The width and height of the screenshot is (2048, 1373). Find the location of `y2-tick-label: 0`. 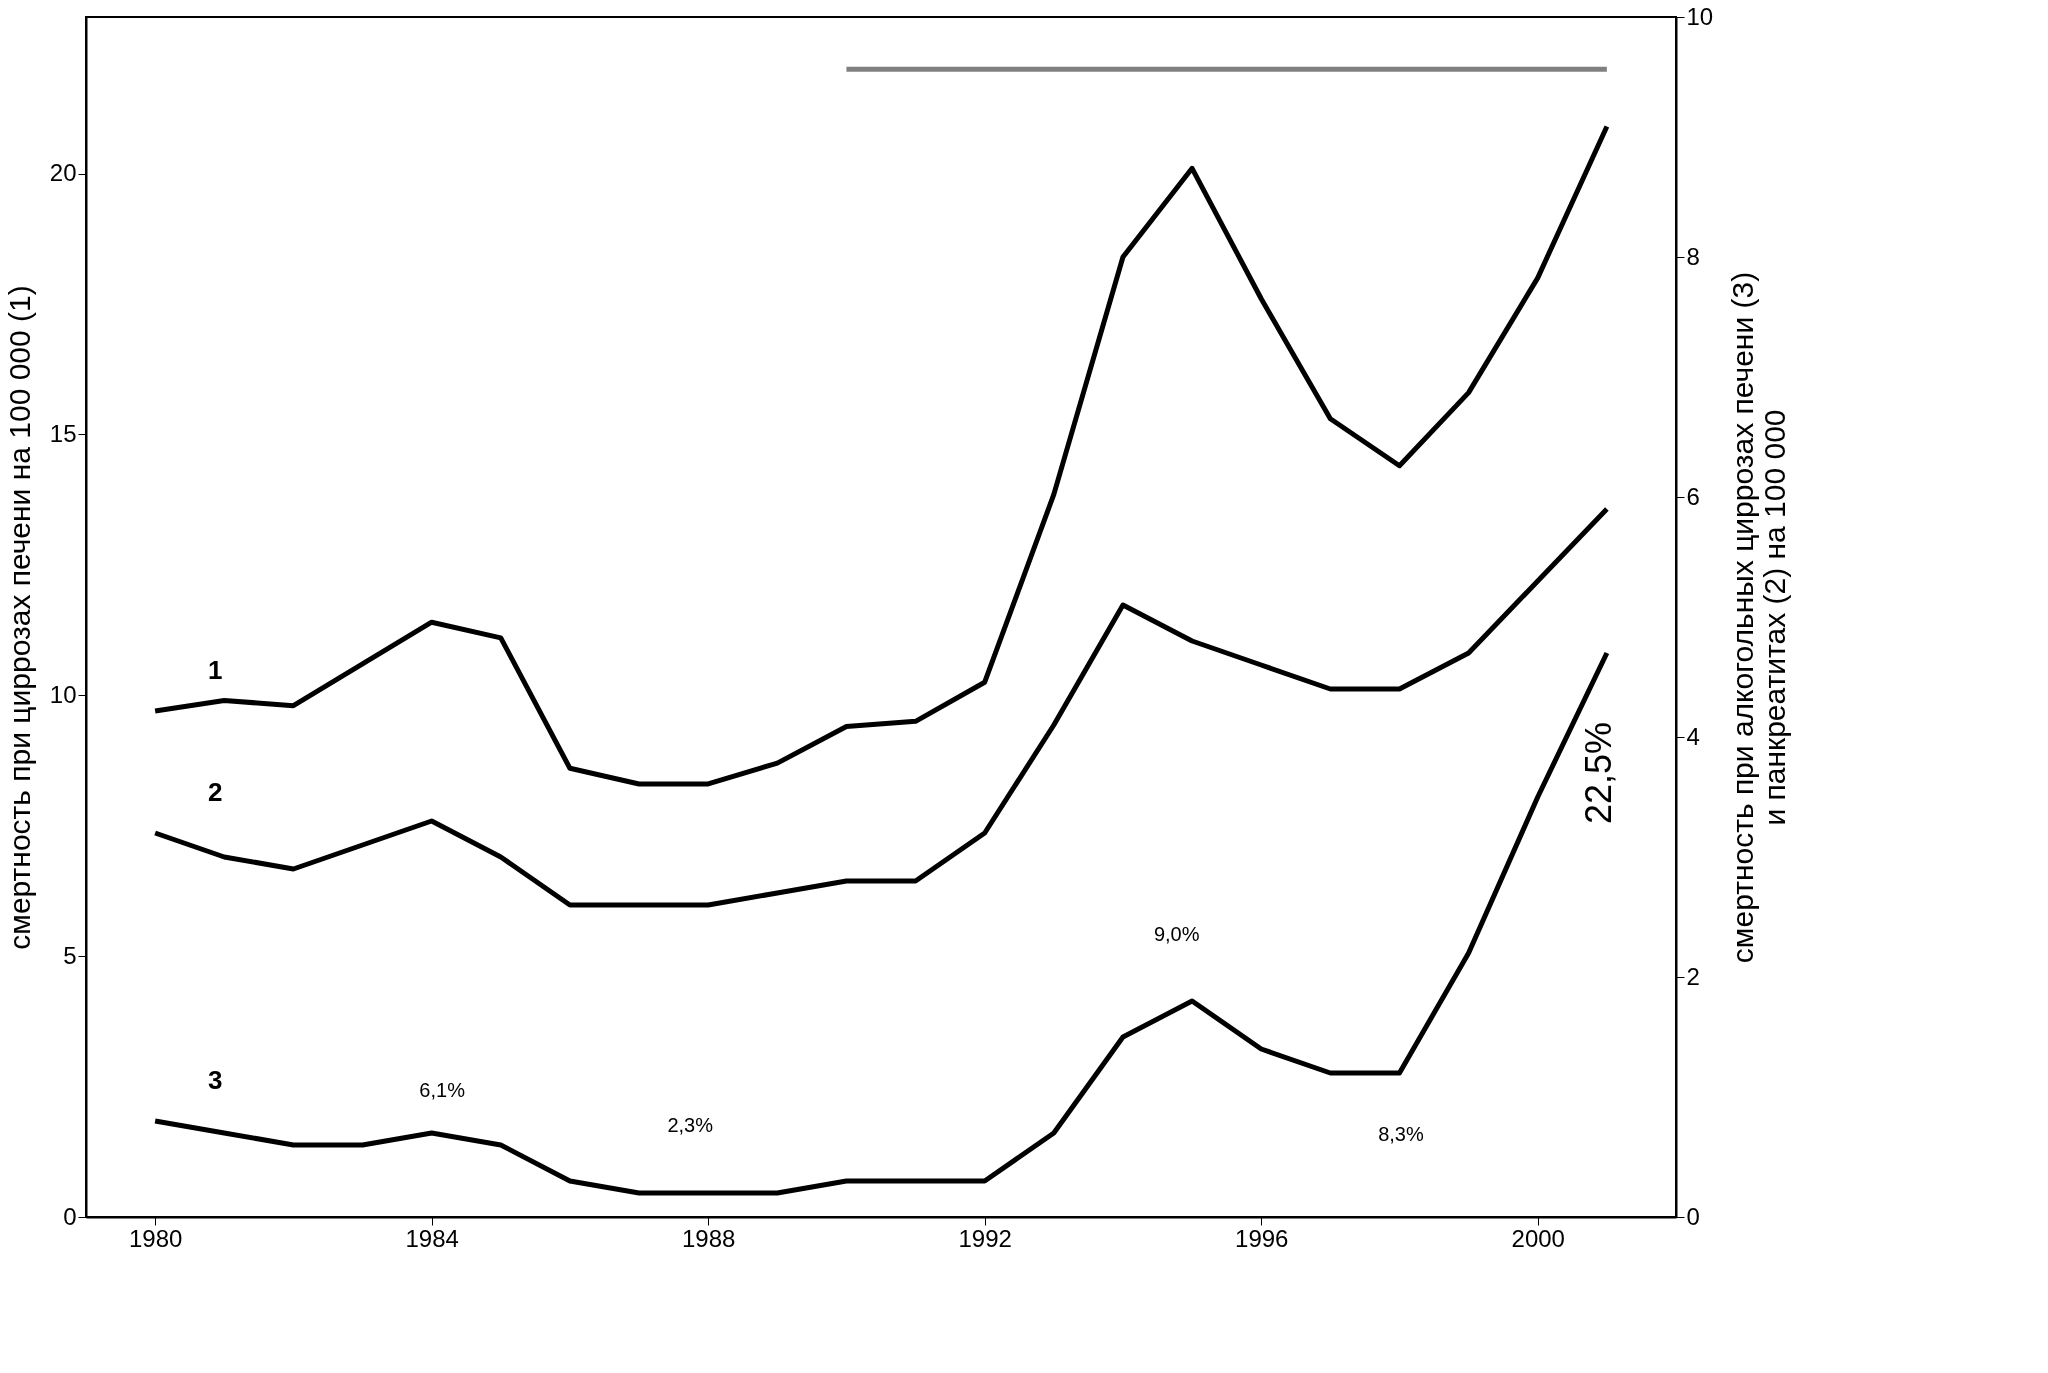

y2-tick-label: 0 is located at coordinates (1693, 1216).